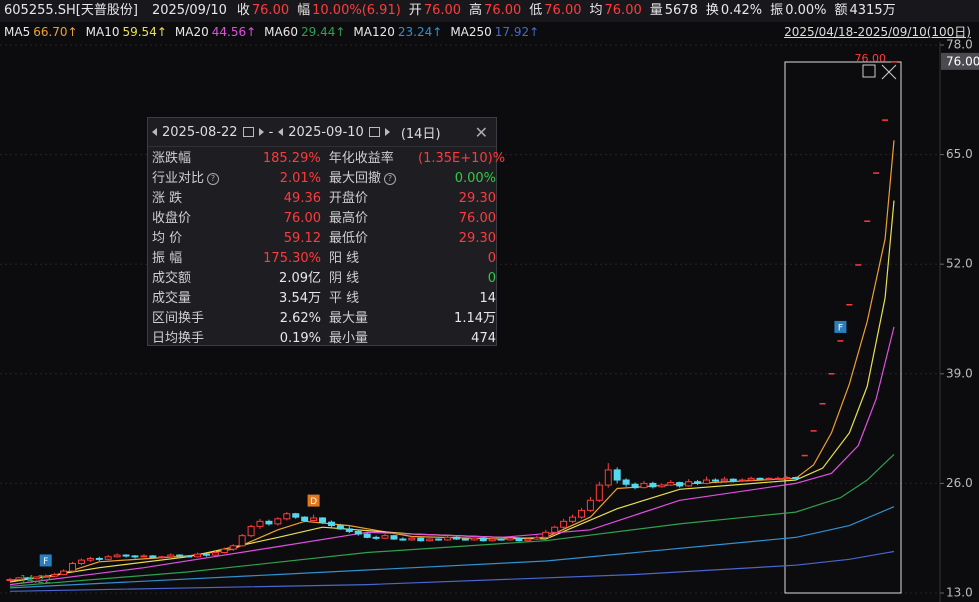 The image size is (979, 602). What do you see at coordinates (369, 339) in the screenshot?
I see `stat-label: 最小量` at bounding box center [369, 339].